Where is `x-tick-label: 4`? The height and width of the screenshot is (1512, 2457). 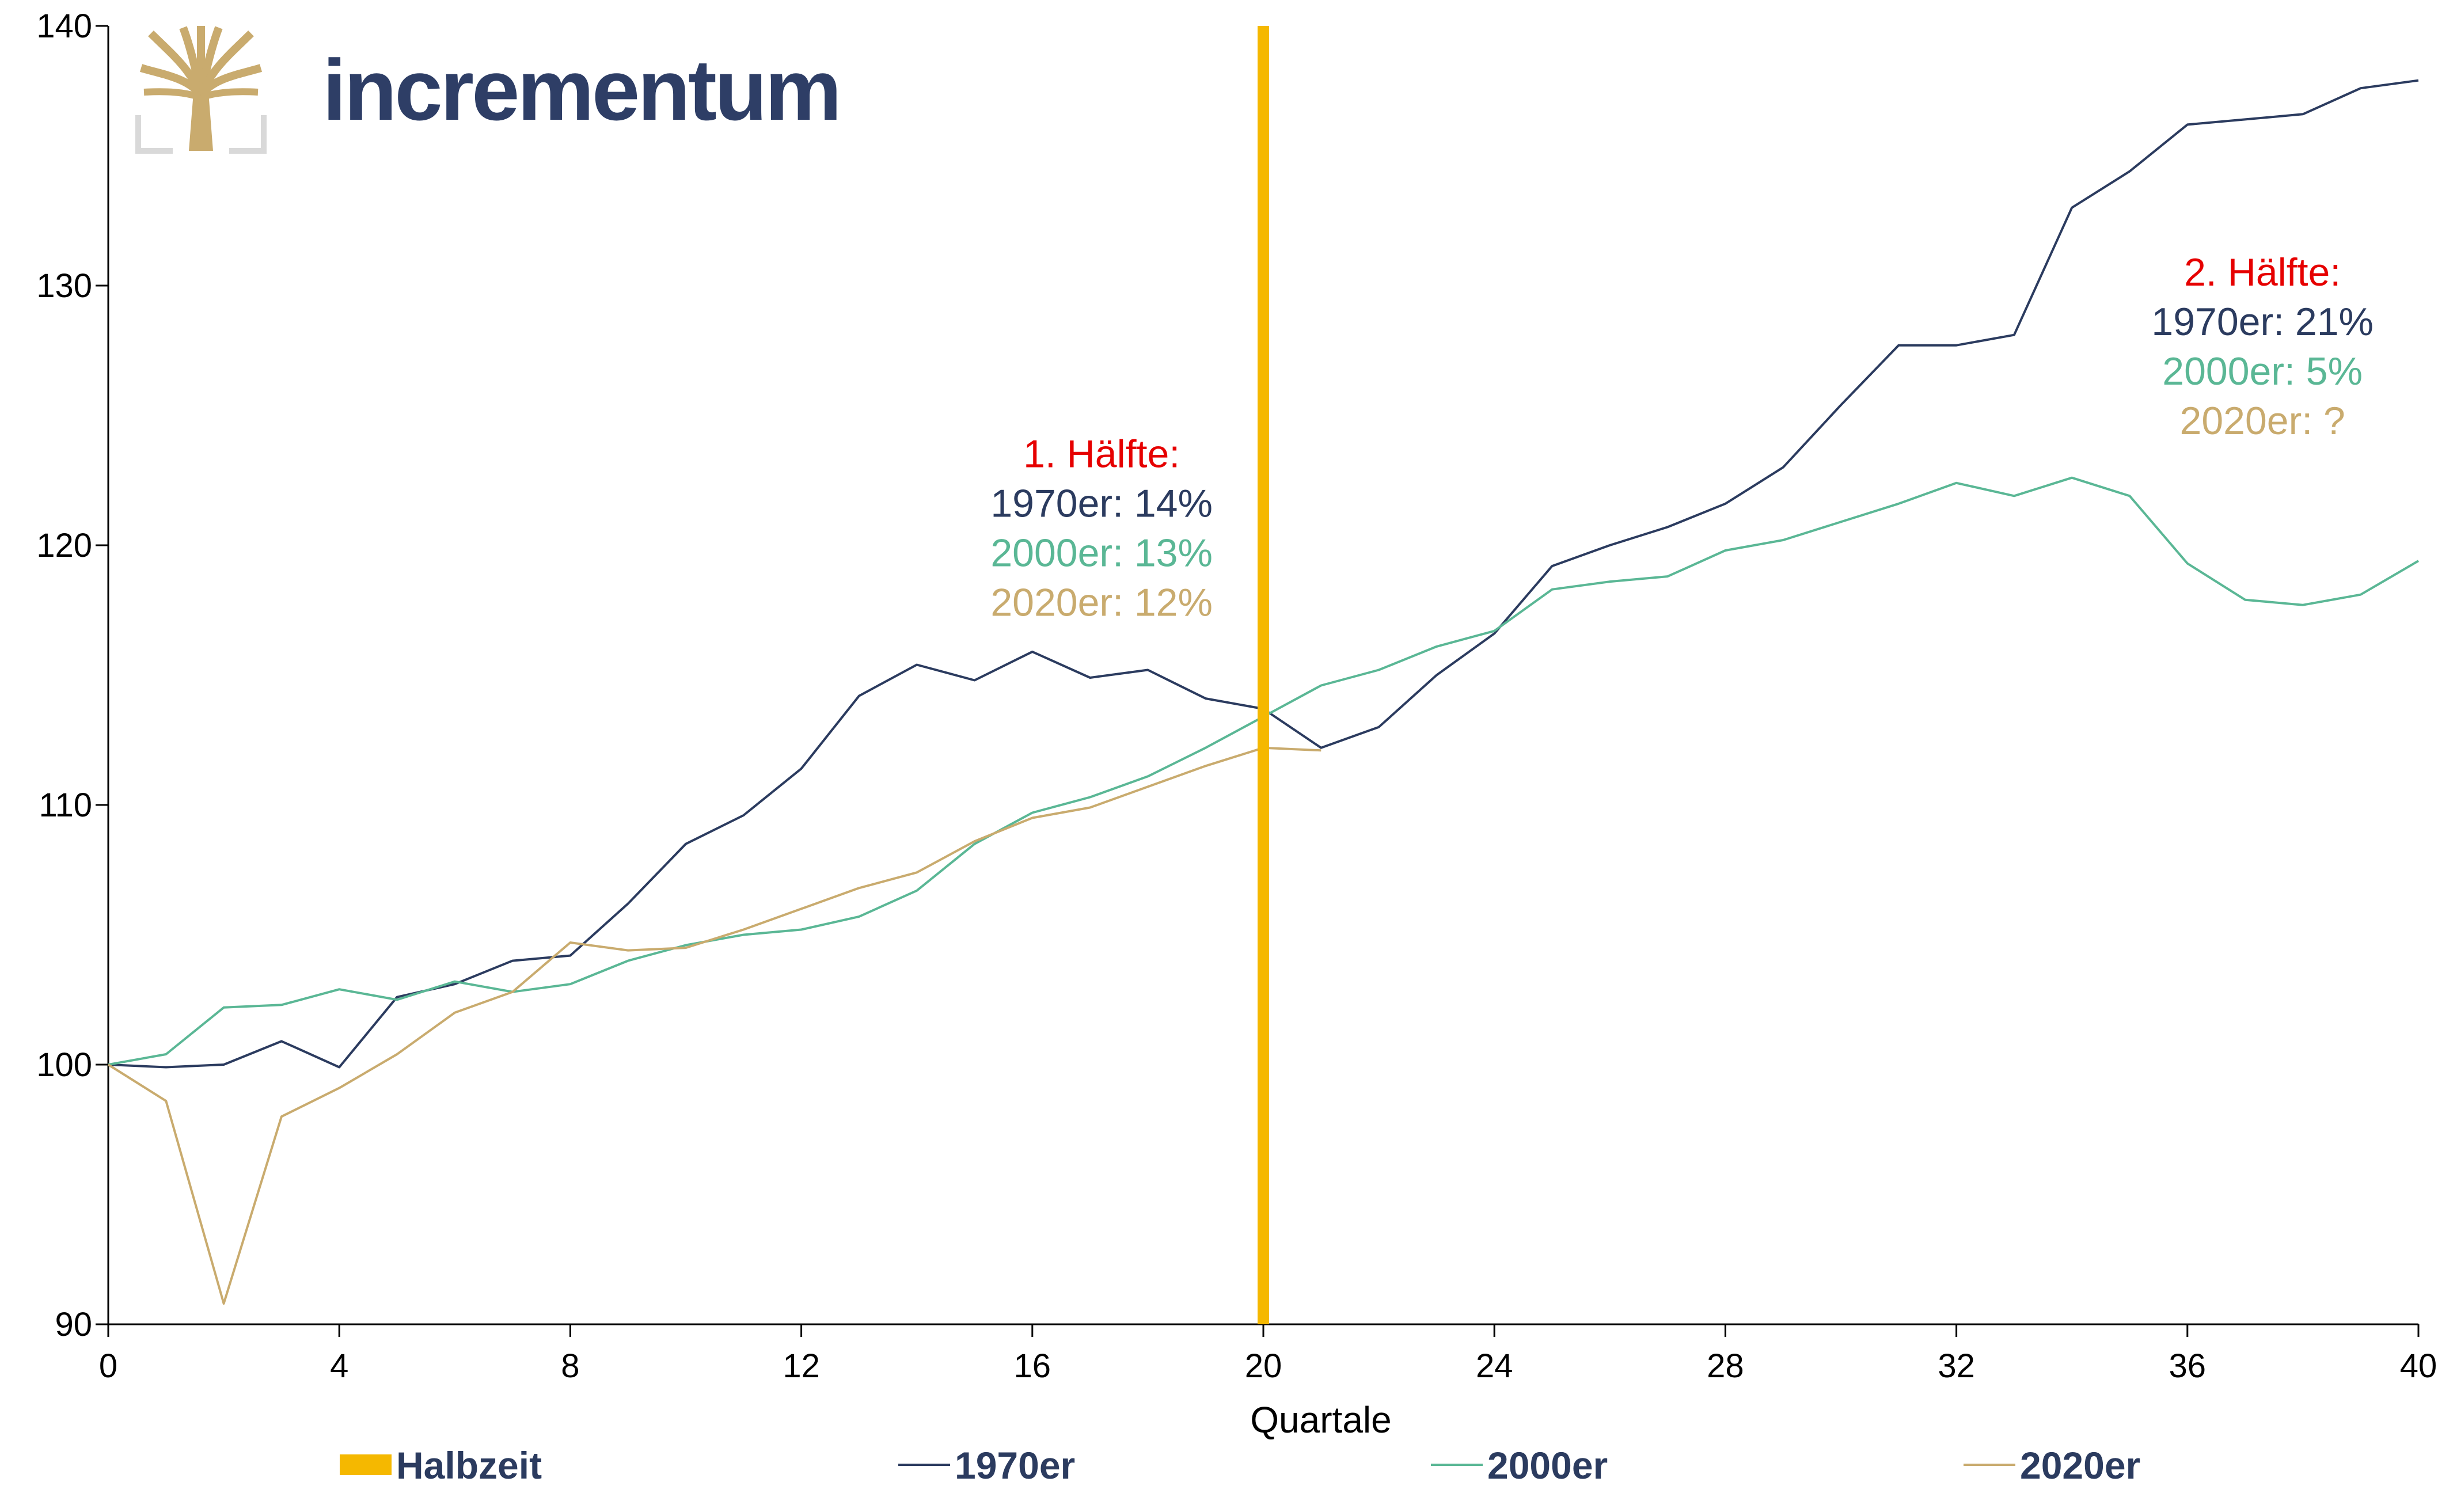
x-tick-label: 4 is located at coordinates (339, 1366).